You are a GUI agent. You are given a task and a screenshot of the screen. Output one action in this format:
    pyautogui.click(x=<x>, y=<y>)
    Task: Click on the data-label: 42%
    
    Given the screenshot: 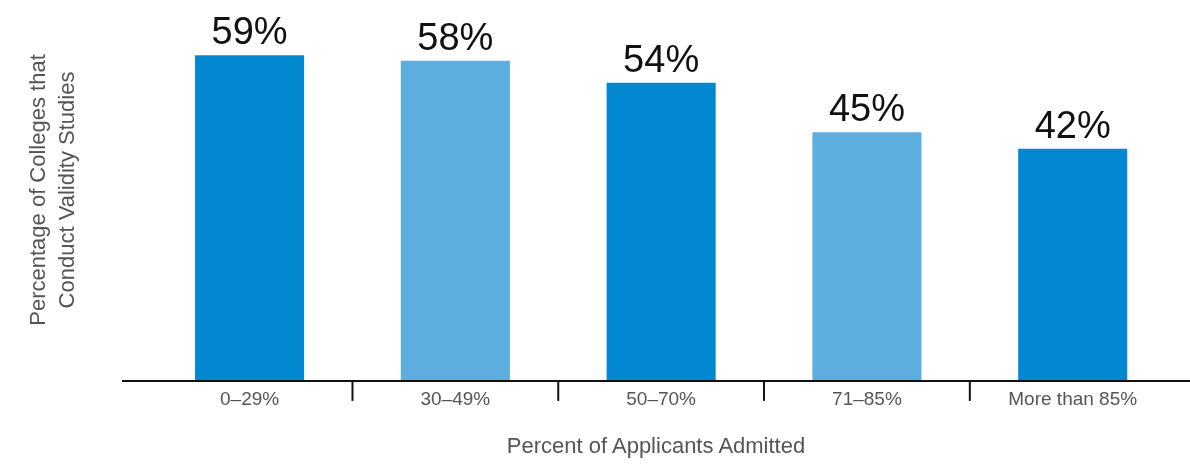 What is the action you would take?
    pyautogui.click(x=1072, y=124)
    